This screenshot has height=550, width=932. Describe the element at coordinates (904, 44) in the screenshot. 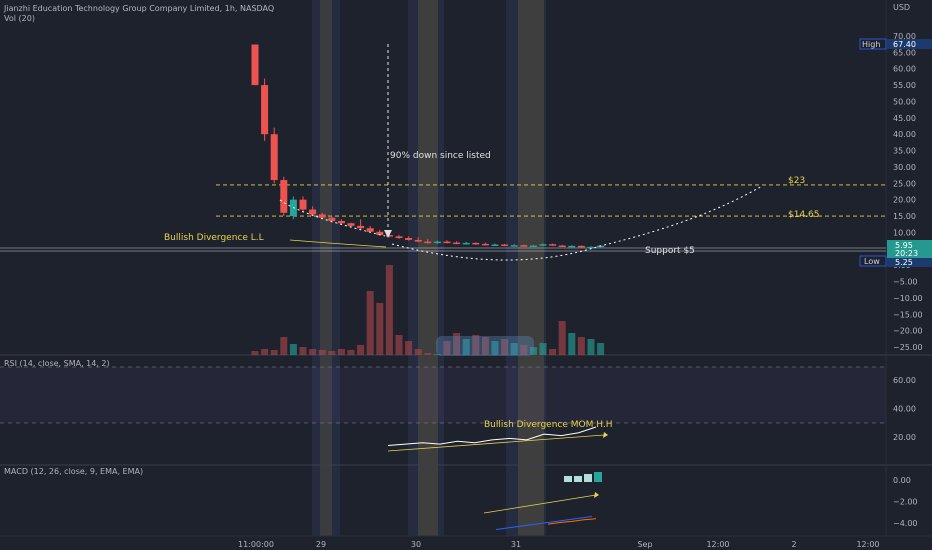

I see `high-value: 67.40` at that location.